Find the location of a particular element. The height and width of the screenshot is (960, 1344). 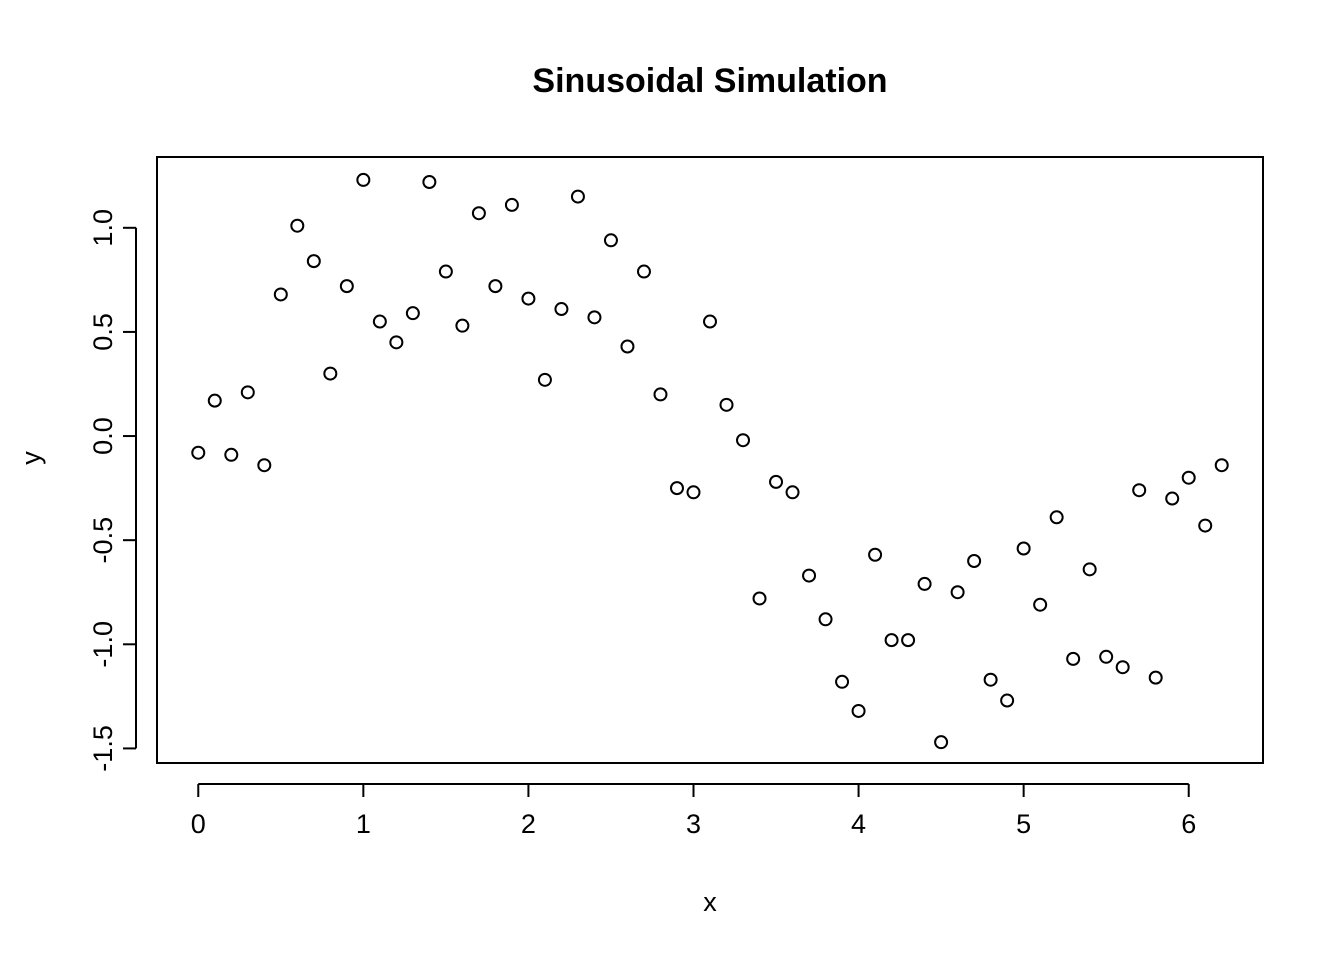

y-tick-label: 1.0 is located at coordinates (103, 228).